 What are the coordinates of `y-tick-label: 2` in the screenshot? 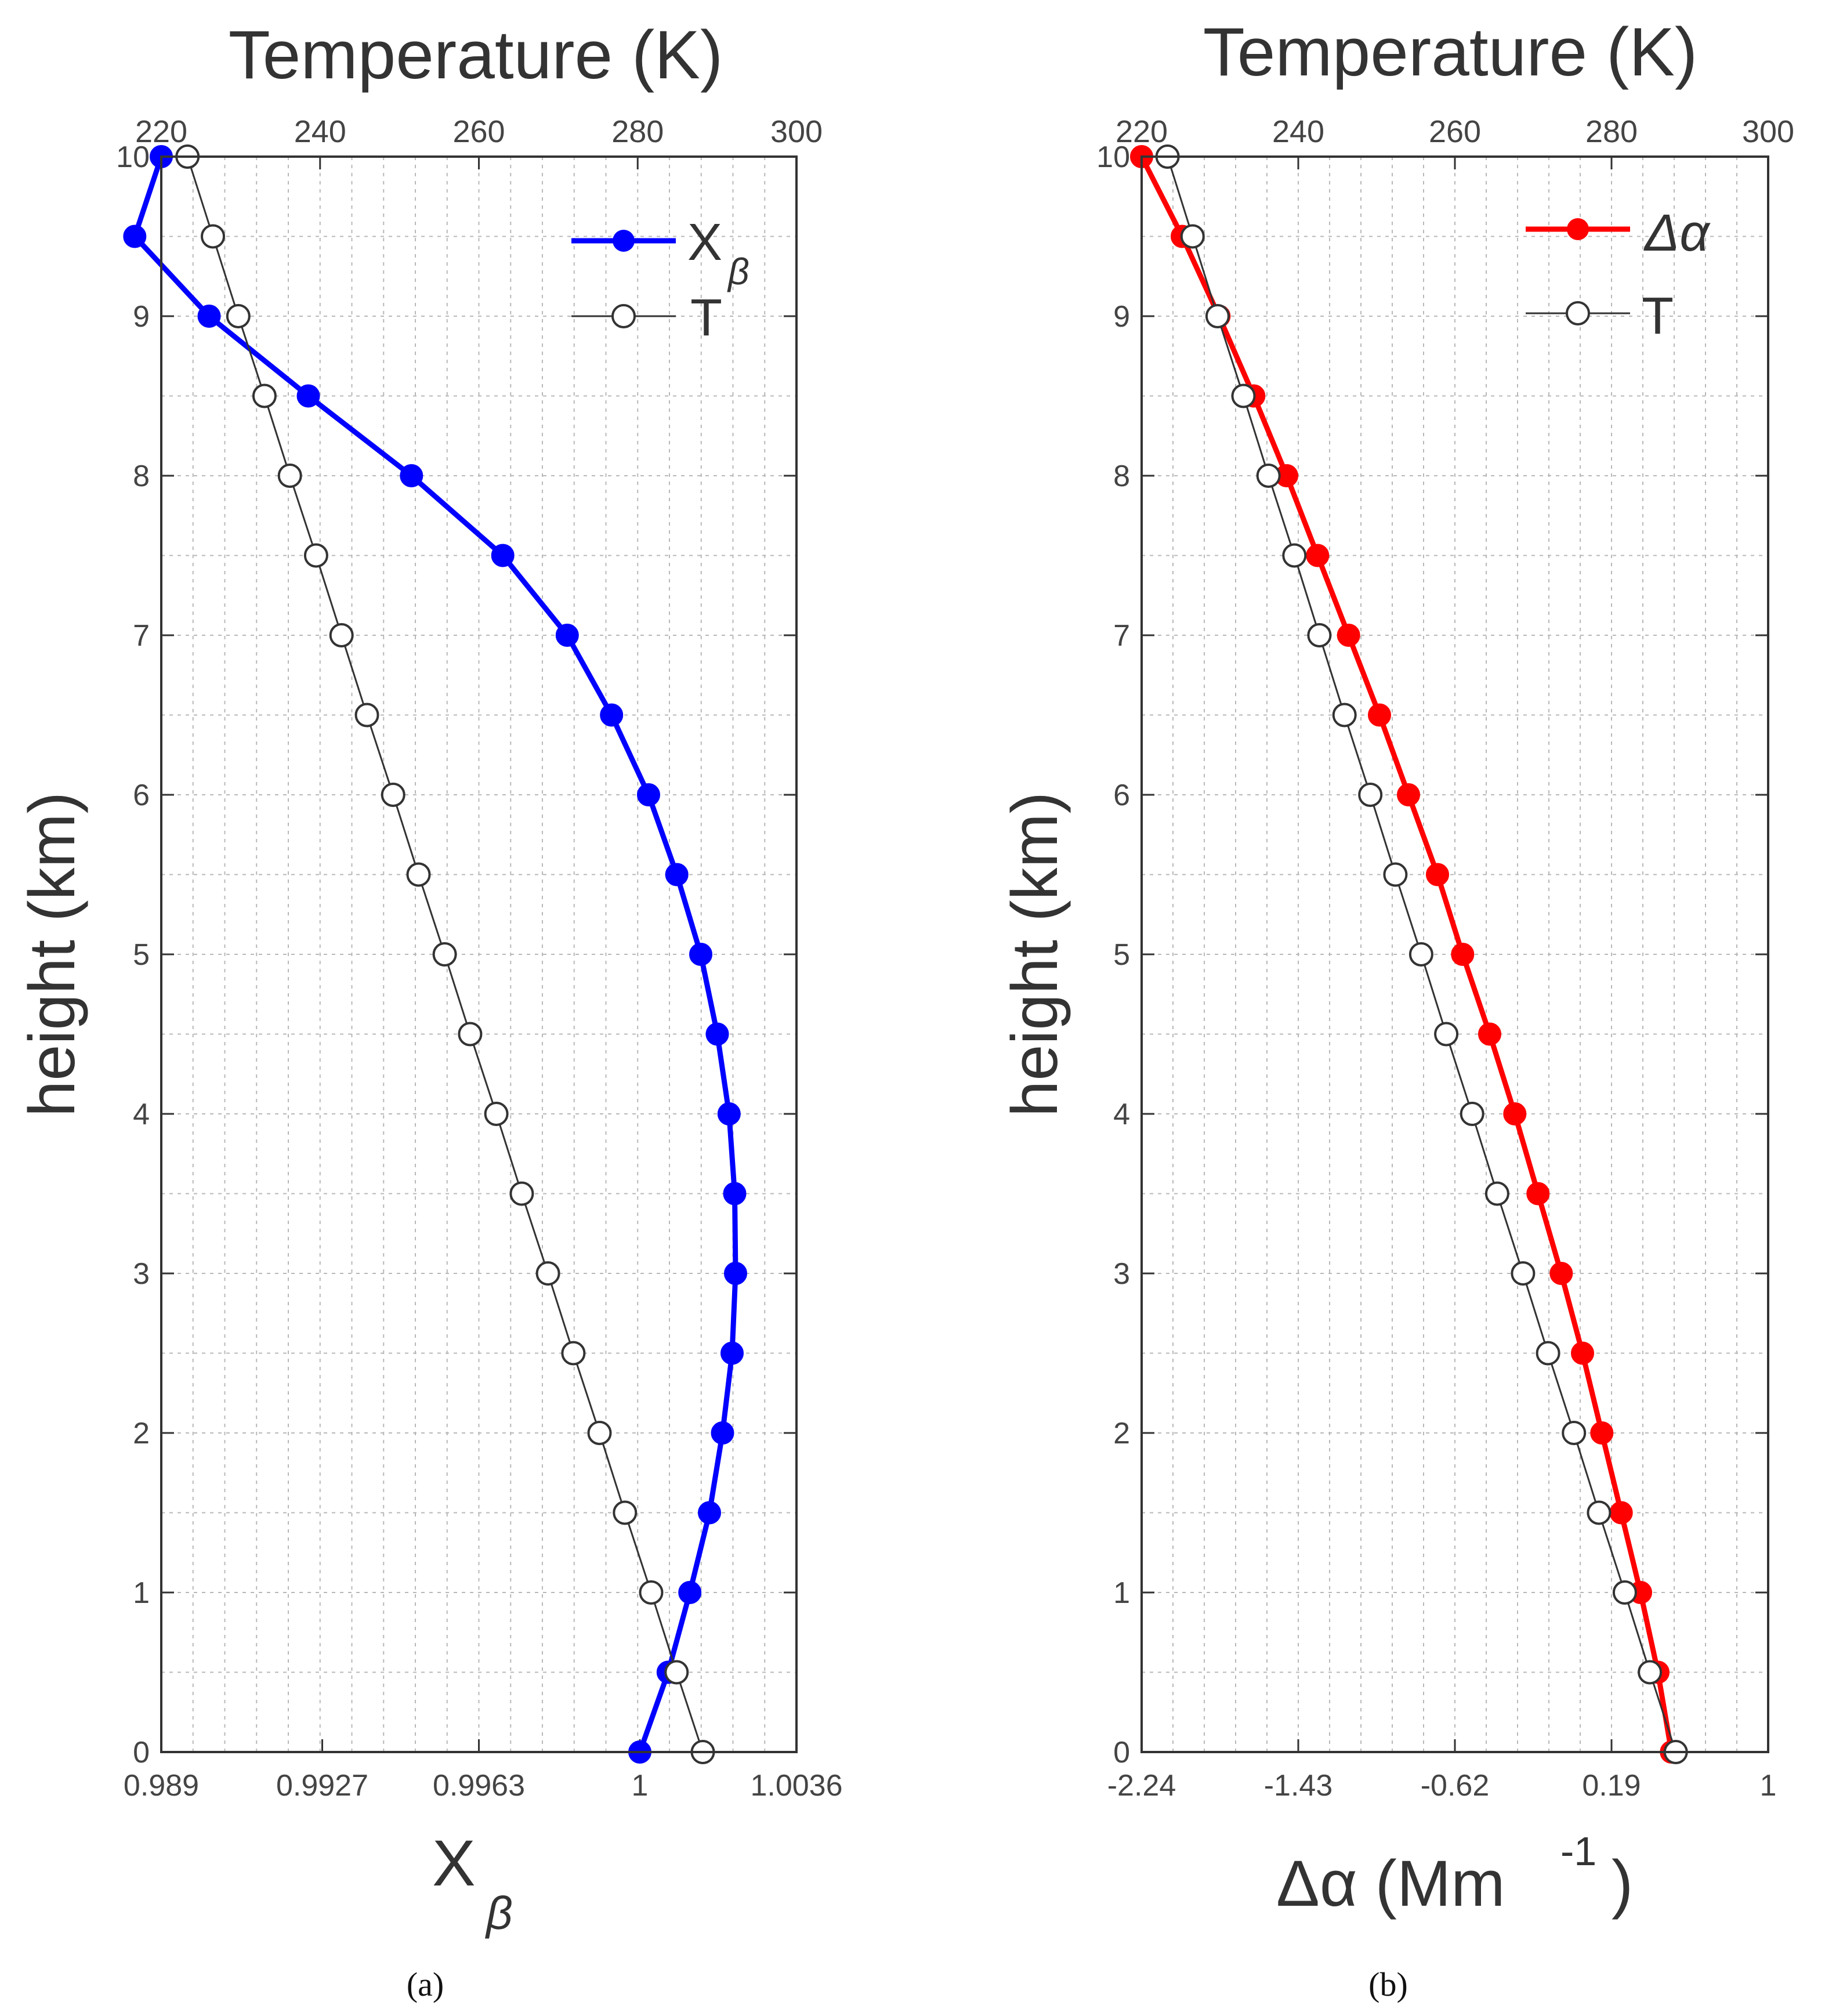 It's located at (141, 1433).